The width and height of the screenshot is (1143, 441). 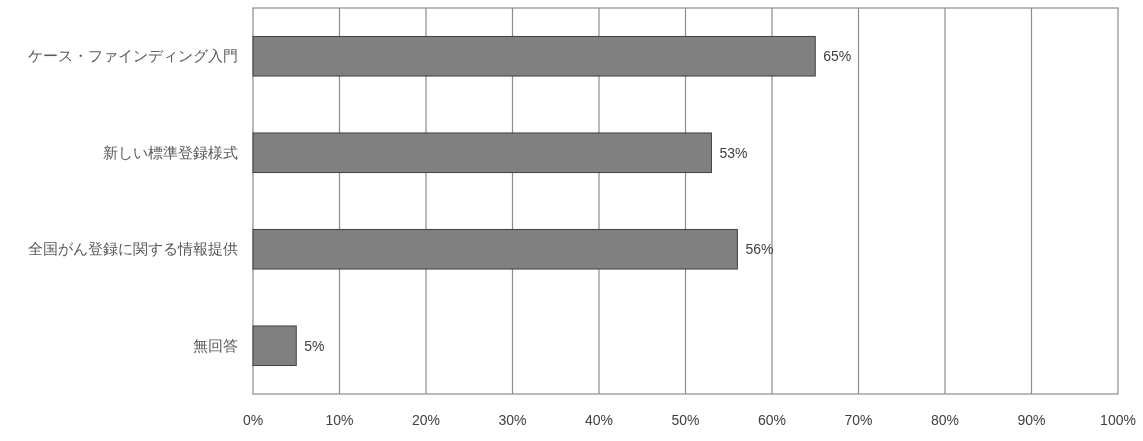 I want to click on y-tick-label: 無回答, so click(x=215, y=345).